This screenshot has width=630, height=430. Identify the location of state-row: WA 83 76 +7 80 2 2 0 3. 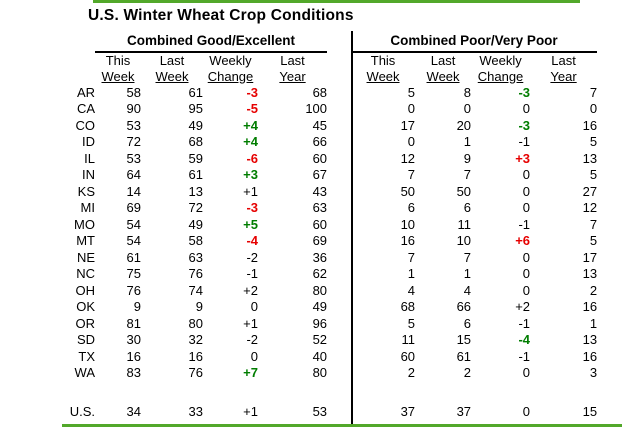
(299, 373).